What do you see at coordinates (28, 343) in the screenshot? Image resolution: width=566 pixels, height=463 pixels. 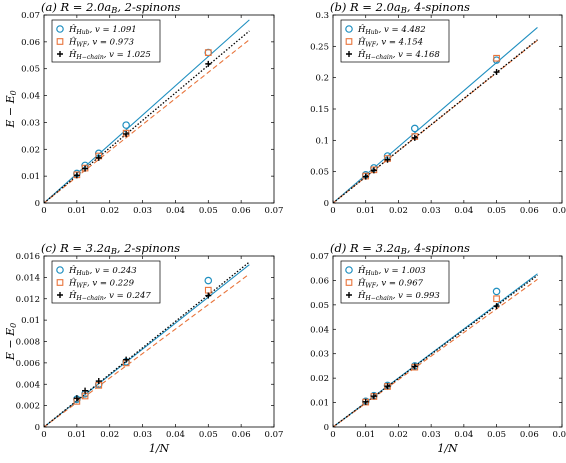 I see `y-tick-label: 0.008` at bounding box center [28, 343].